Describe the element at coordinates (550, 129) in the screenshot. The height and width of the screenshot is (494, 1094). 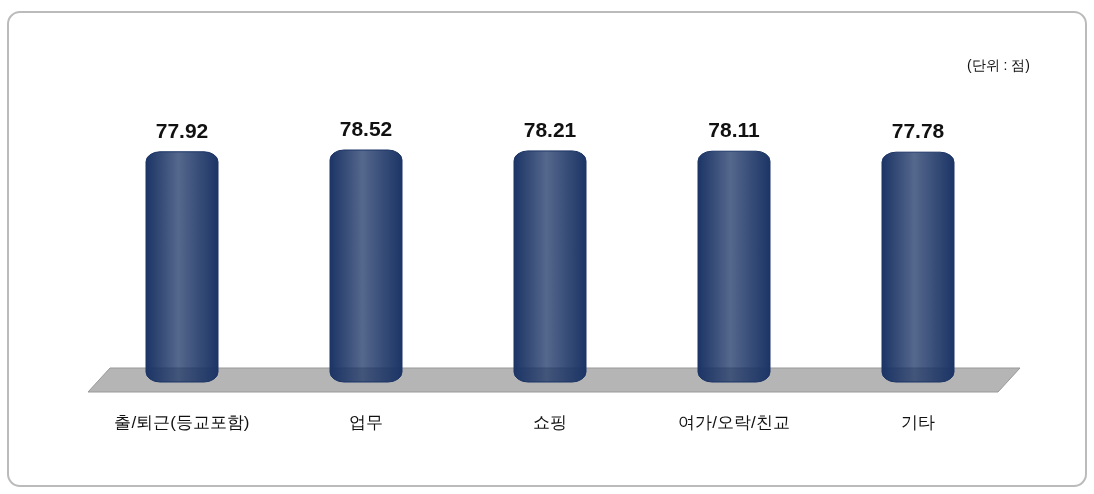
I see `data-label: 78.21` at that location.